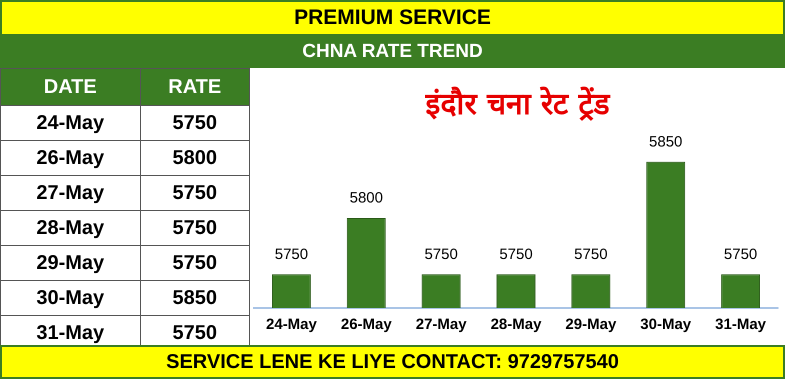 This screenshot has height=379, width=785. Describe the element at coordinates (366, 325) in the screenshot. I see `x-tick-label: 26-May` at that location.